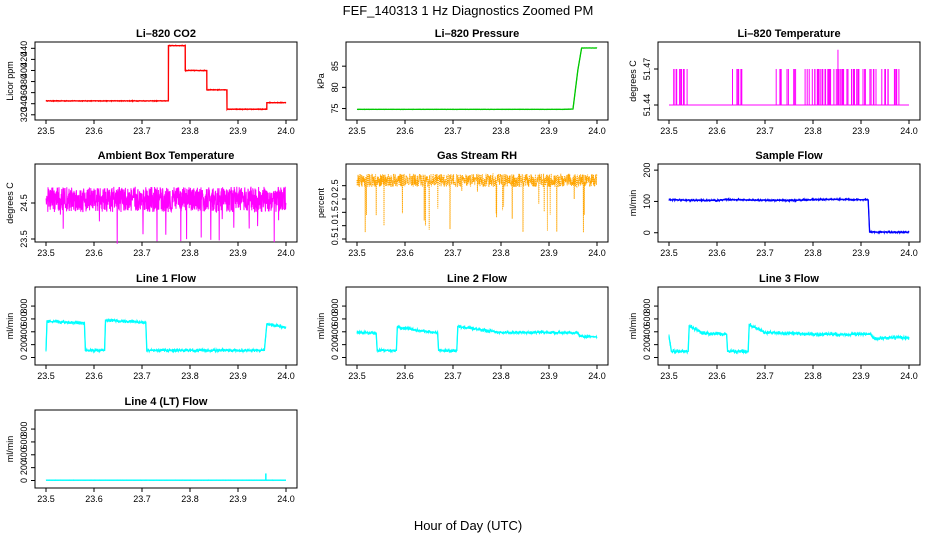 The image size is (936, 540). Describe the element at coordinates (813, 131) in the screenshot. I see `x-tick-label-temperature-3: 23.8` at that location.